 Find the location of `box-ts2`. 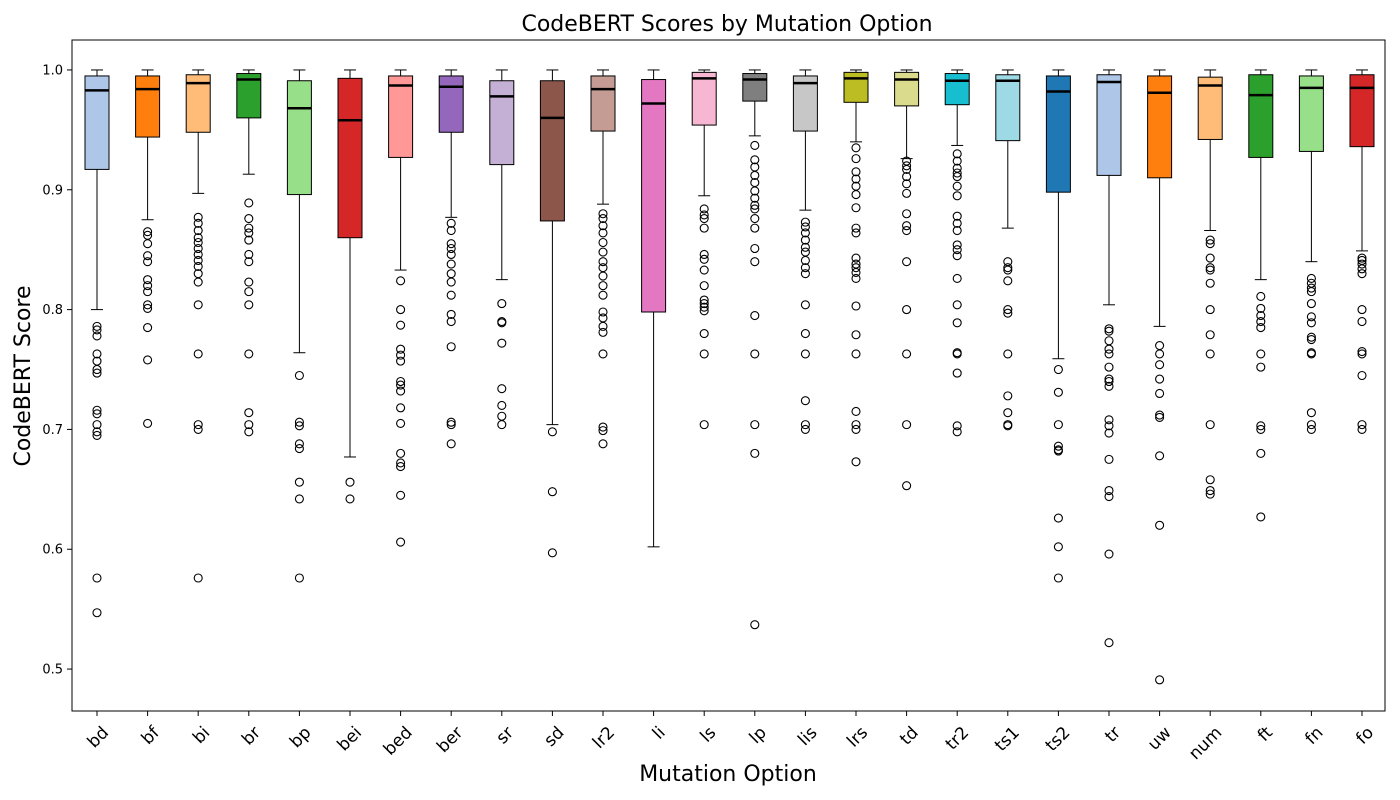

box-ts2 is located at coordinates (1058, 326).